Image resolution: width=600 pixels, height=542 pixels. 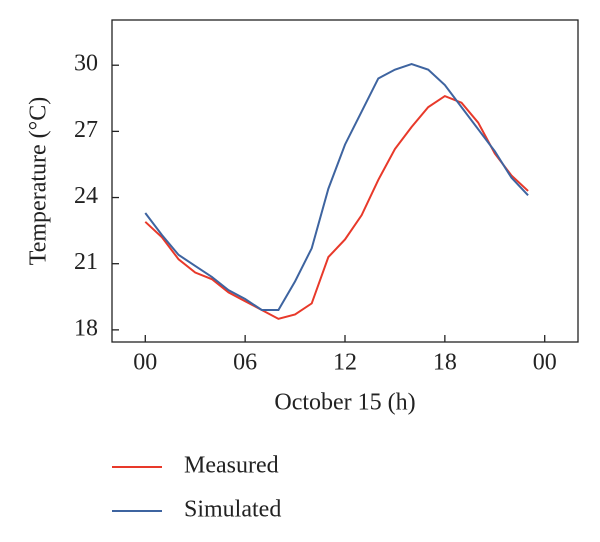 I want to click on y-tick-label: 18, so click(x=86, y=328).